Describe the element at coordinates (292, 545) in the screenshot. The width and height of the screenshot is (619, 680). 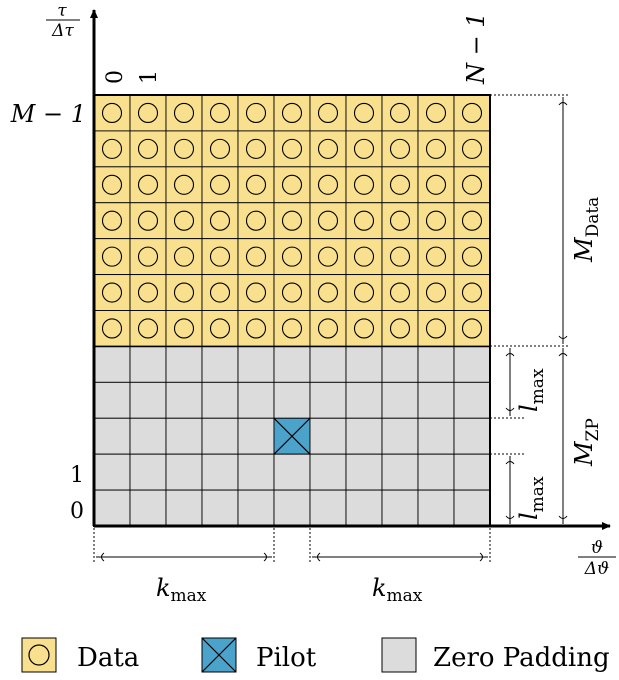
I see `bottom-dimension-guides` at that location.